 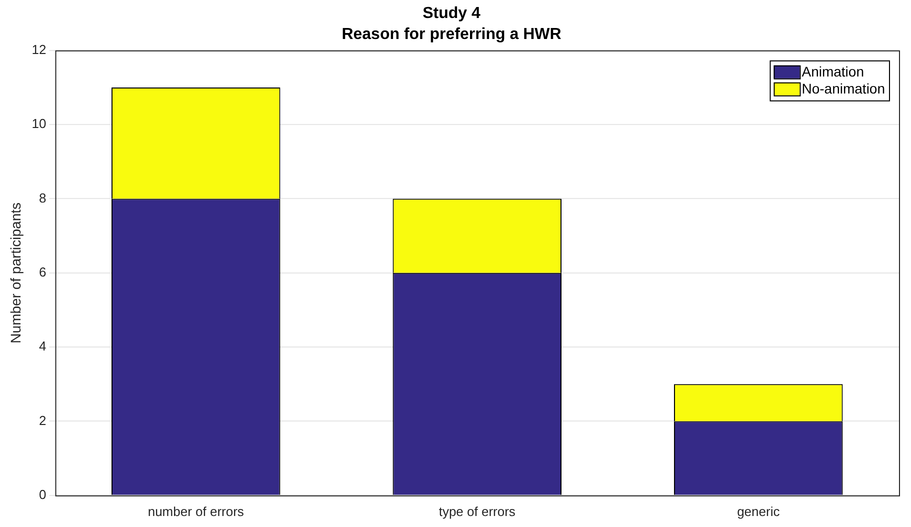 What do you see at coordinates (844, 88) in the screenshot?
I see `legend-label: No-animation` at bounding box center [844, 88].